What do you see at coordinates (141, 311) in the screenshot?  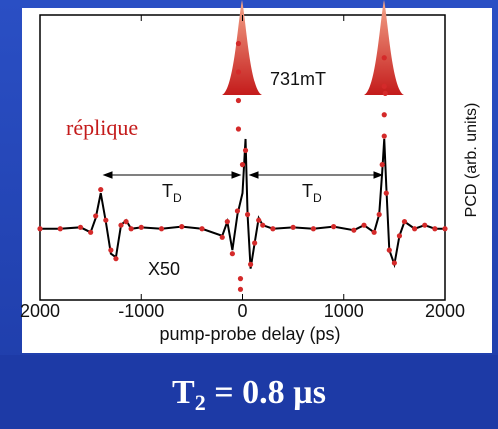 I see `x-tick-label: -1000` at bounding box center [141, 311].